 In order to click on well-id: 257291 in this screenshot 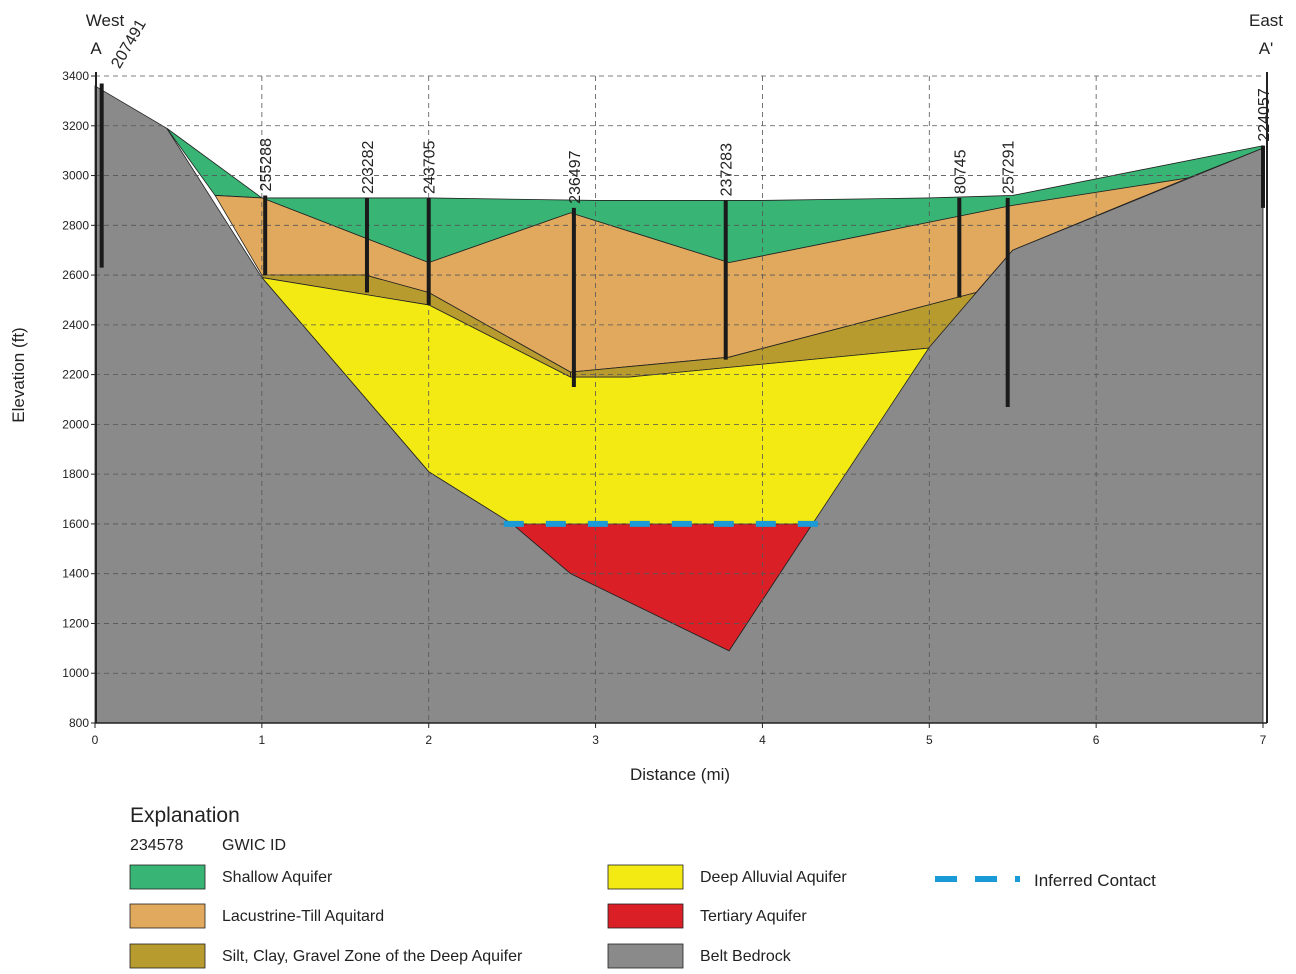, I will do `click(1009, 166)`.